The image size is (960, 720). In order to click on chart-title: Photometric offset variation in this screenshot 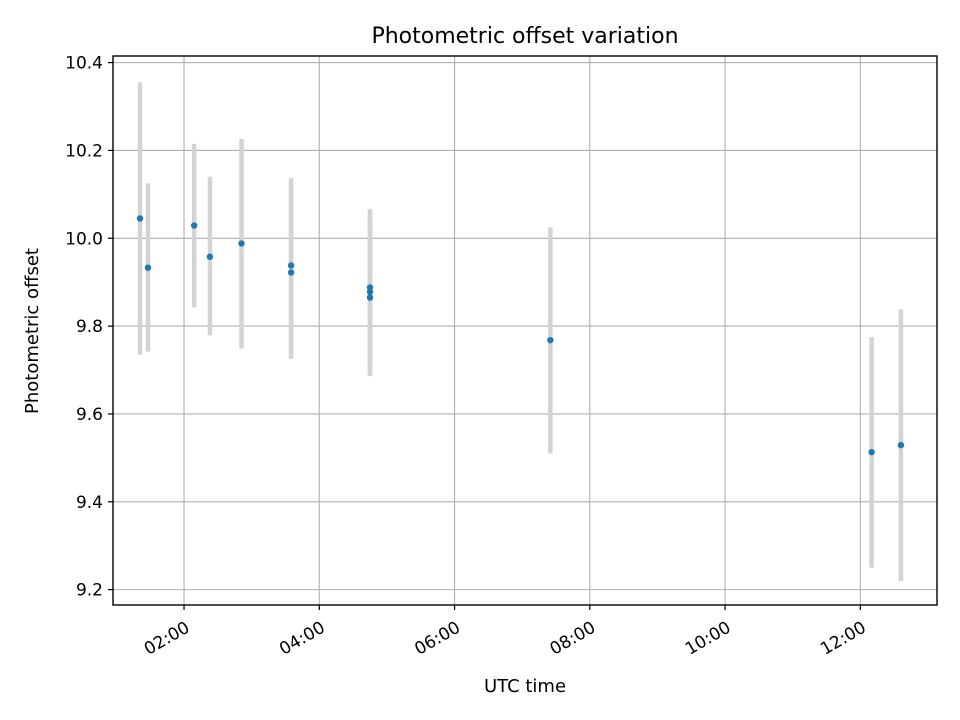, I will do `click(524, 36)`.